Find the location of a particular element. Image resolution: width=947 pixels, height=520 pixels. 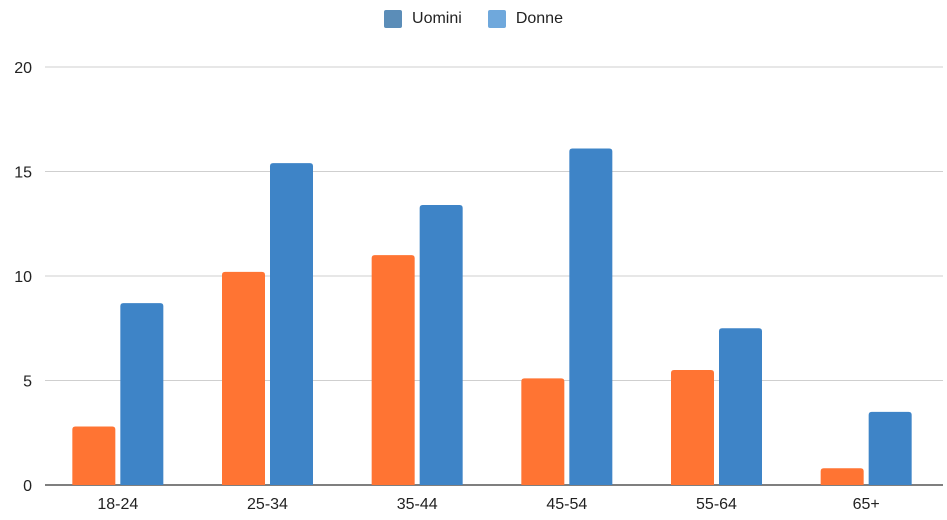

x-tick-label: 65+ is located at coordinates (866, 504).